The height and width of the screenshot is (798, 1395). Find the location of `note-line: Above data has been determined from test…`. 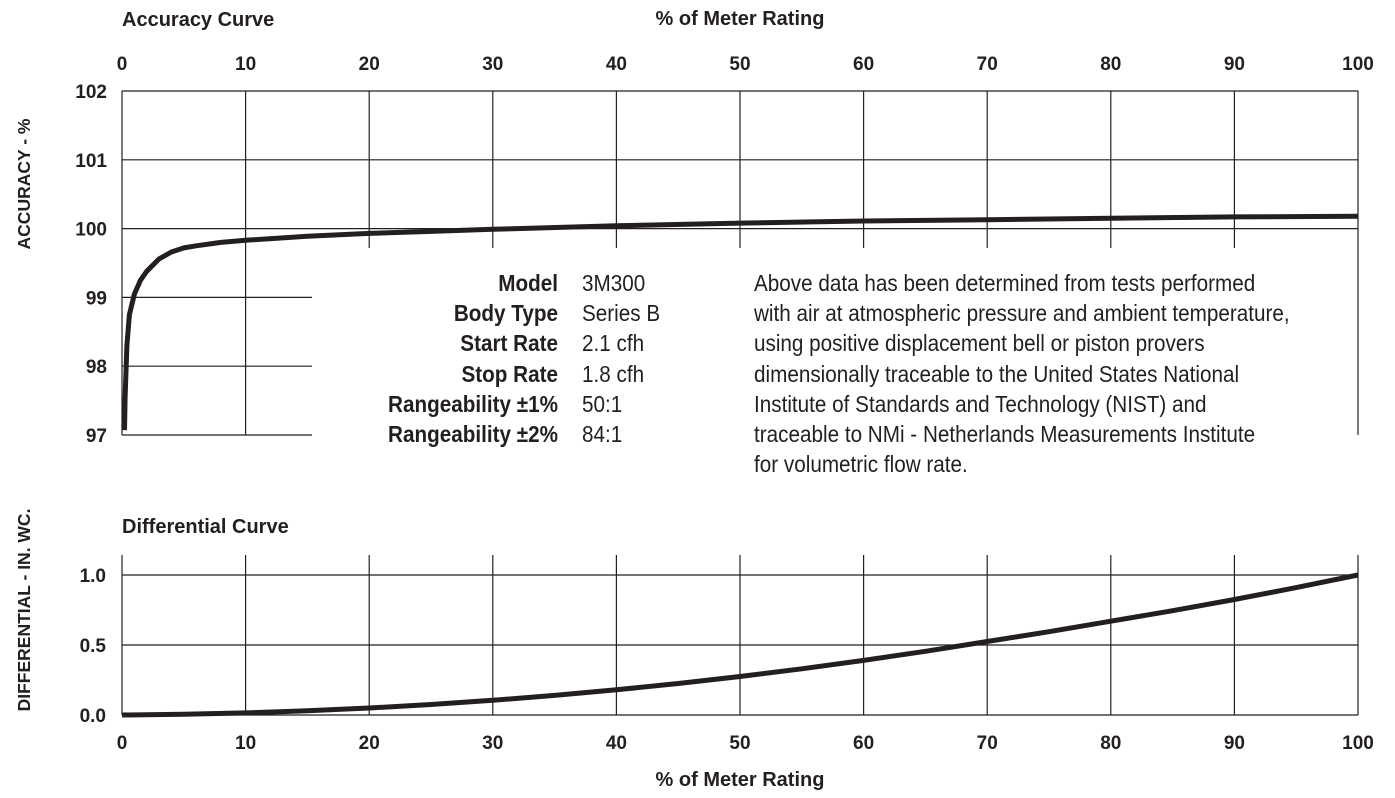

note-line: Above data has been determined from test… is located at coordinates (1005, 283).